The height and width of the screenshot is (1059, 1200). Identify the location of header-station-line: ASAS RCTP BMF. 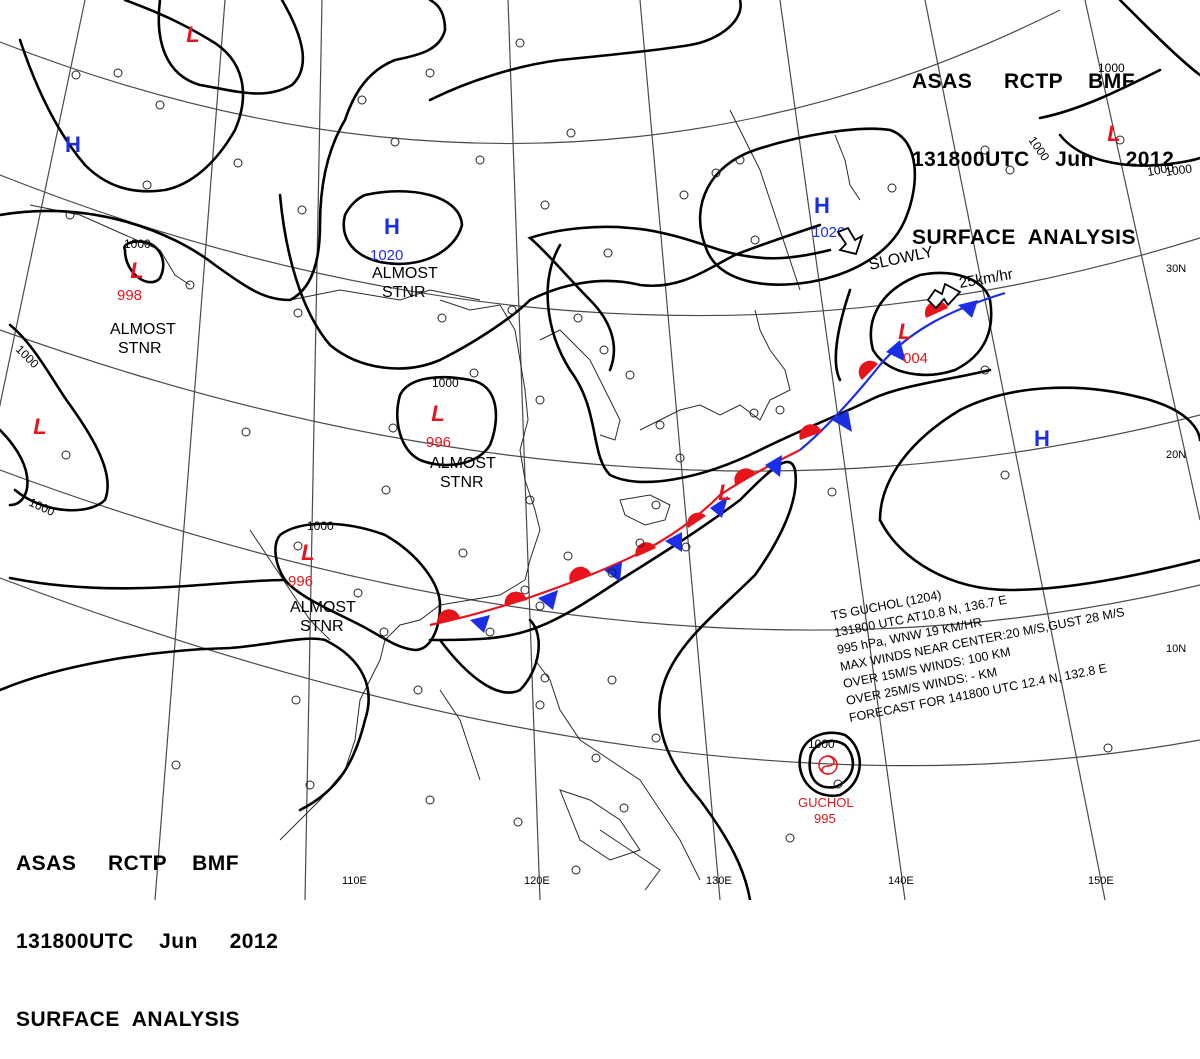
(128, 863).